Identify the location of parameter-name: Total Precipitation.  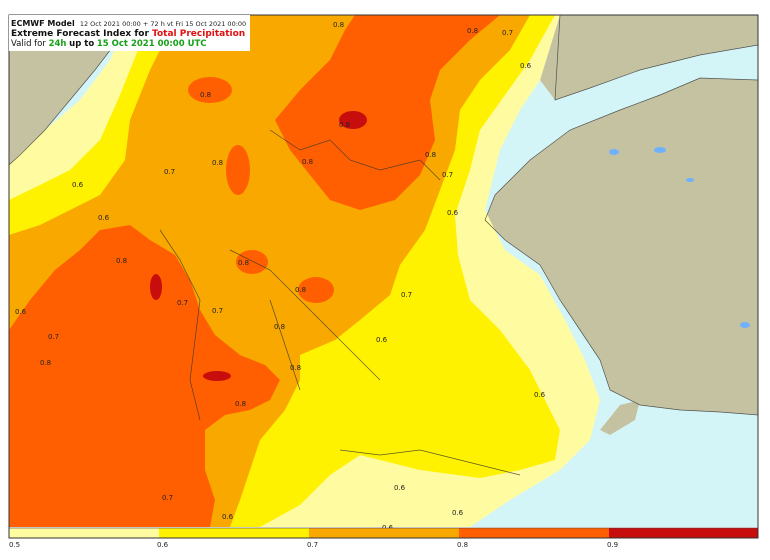
(199, 34).